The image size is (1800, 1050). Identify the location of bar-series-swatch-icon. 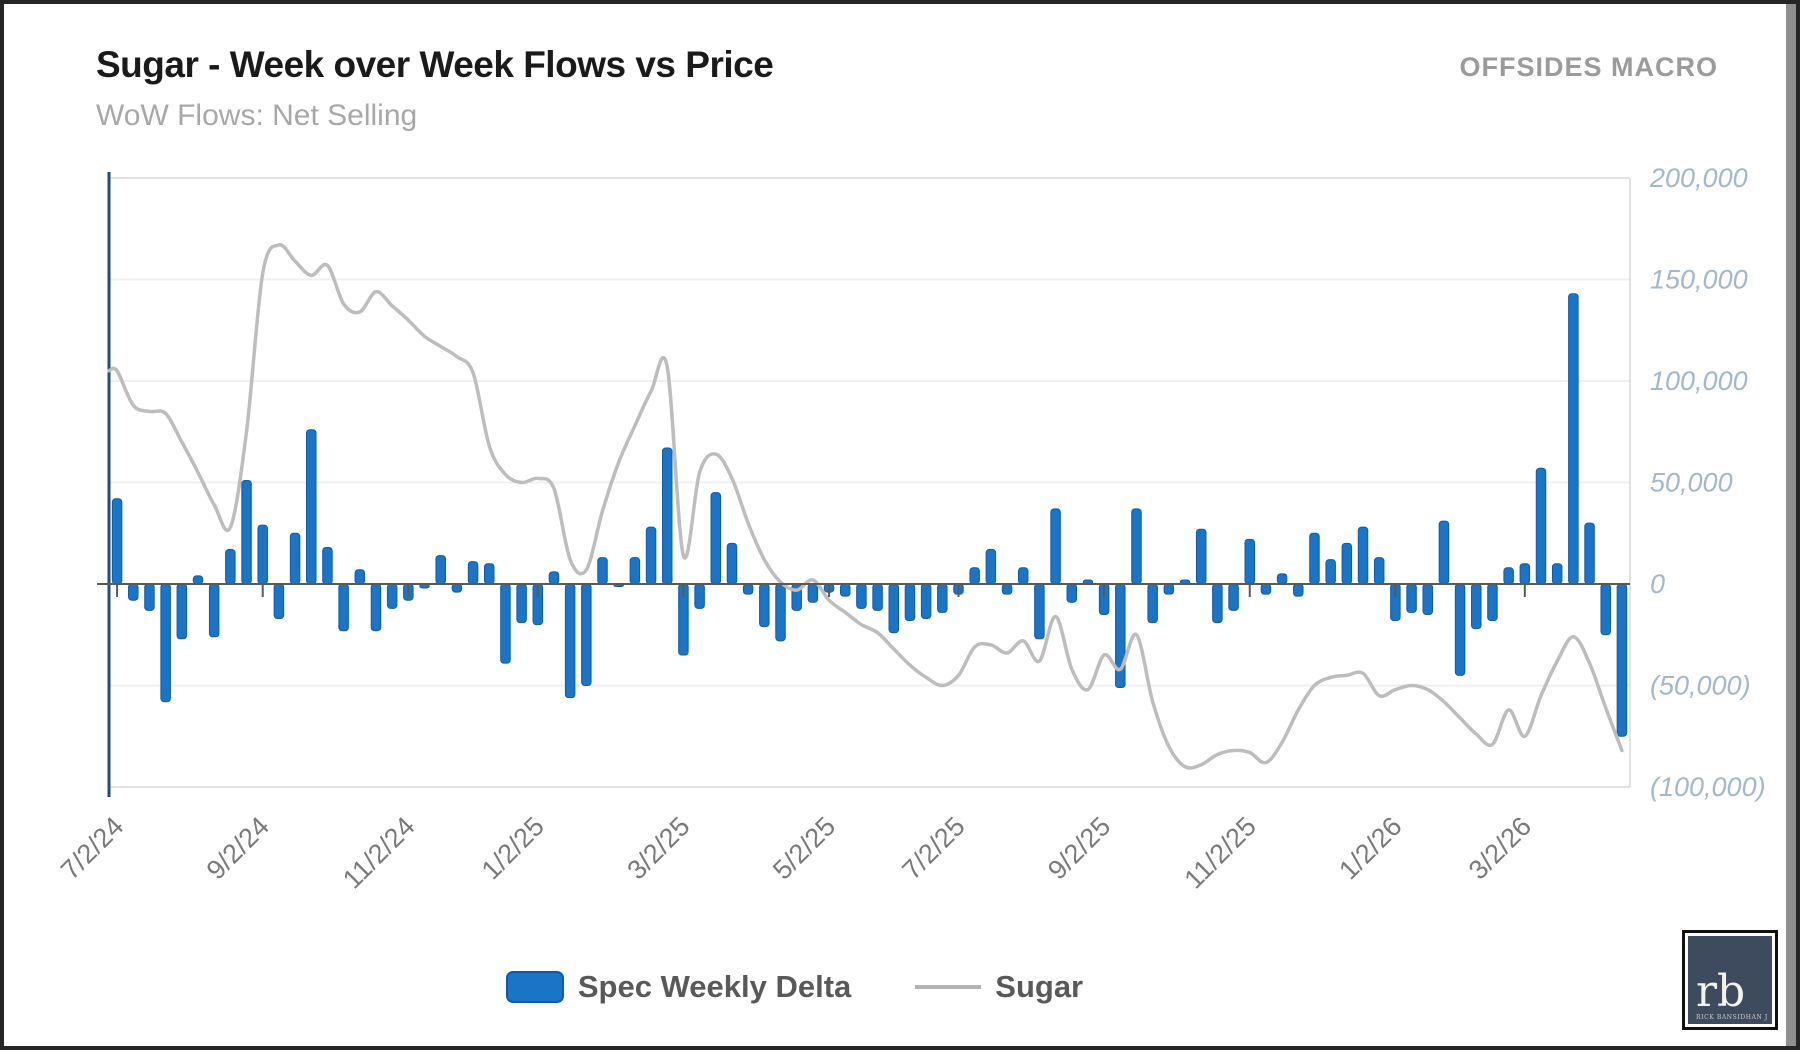
(534, 987).